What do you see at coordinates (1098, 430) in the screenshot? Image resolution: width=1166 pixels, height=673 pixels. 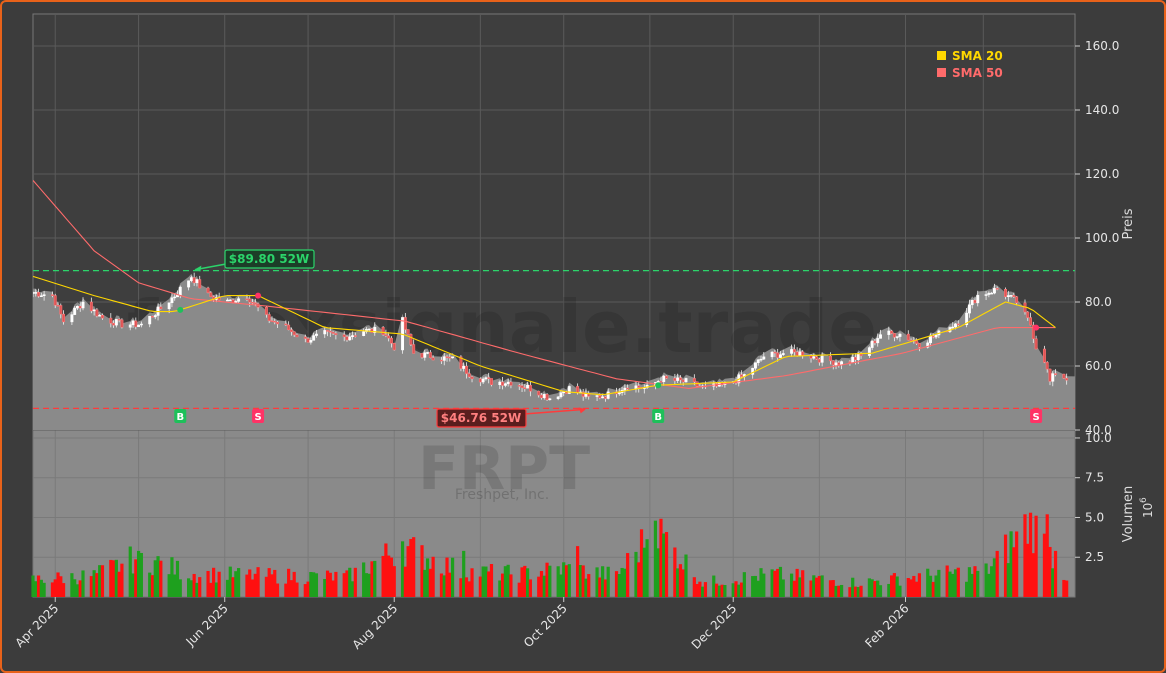 I see `price-tick-label: 40.0` at bounding box center [1098, 430].